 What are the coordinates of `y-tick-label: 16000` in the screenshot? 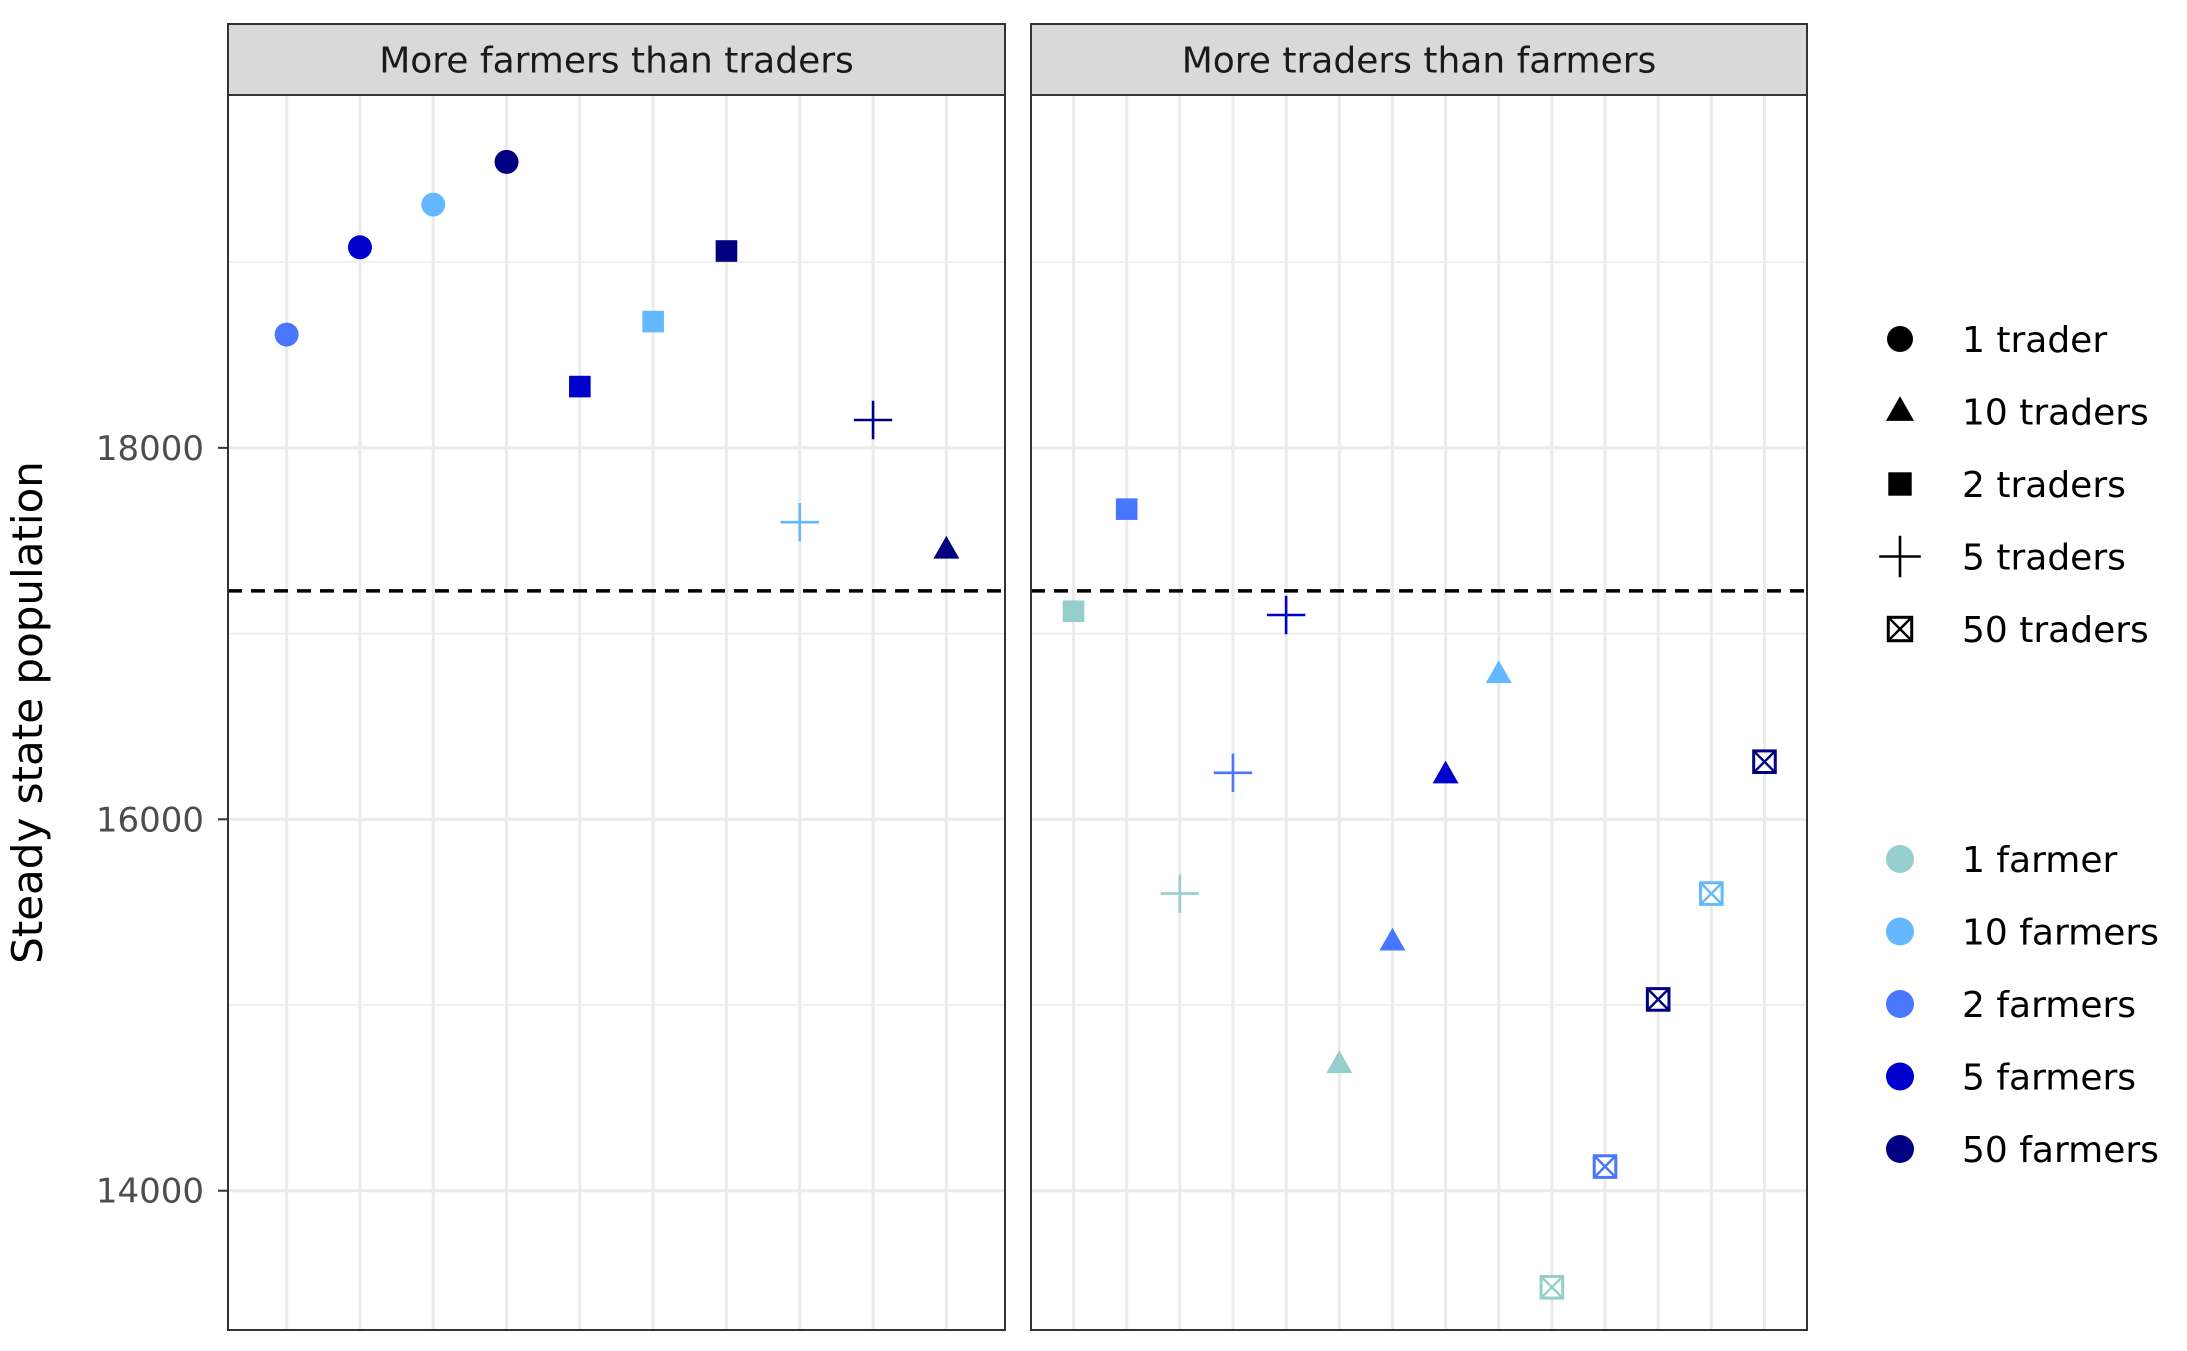 It's located at (150, 820).